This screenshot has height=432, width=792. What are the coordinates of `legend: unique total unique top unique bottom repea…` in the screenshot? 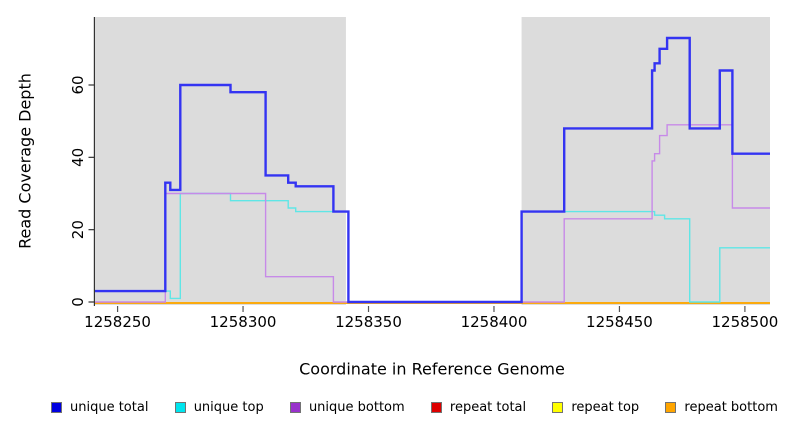 It's located at (396, 407).